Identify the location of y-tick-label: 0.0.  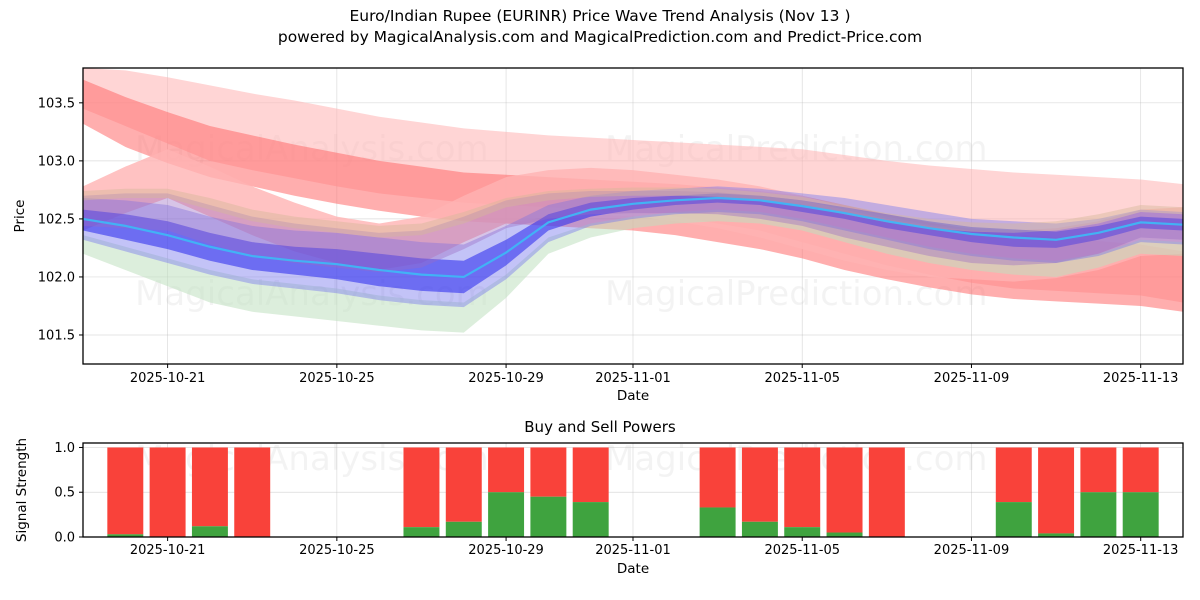
(64, 538).